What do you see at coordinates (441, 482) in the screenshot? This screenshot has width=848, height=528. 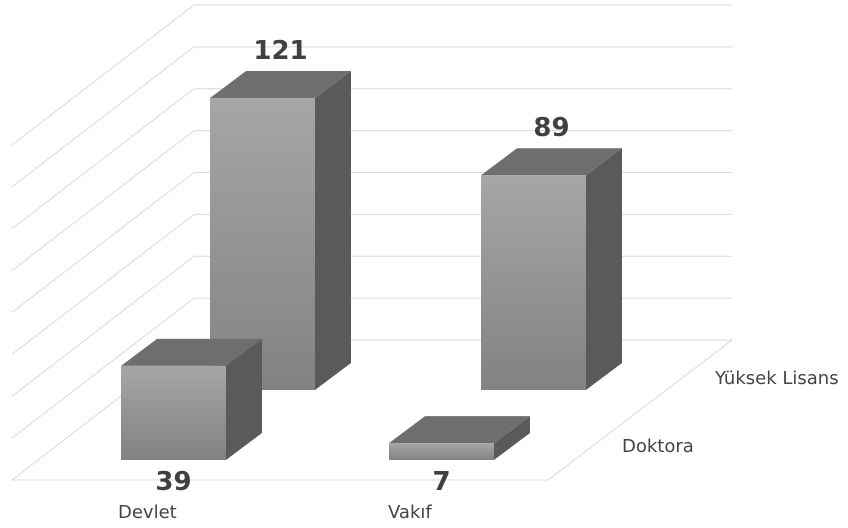 I see `data-label: 7` at bounding box center [441, 482].